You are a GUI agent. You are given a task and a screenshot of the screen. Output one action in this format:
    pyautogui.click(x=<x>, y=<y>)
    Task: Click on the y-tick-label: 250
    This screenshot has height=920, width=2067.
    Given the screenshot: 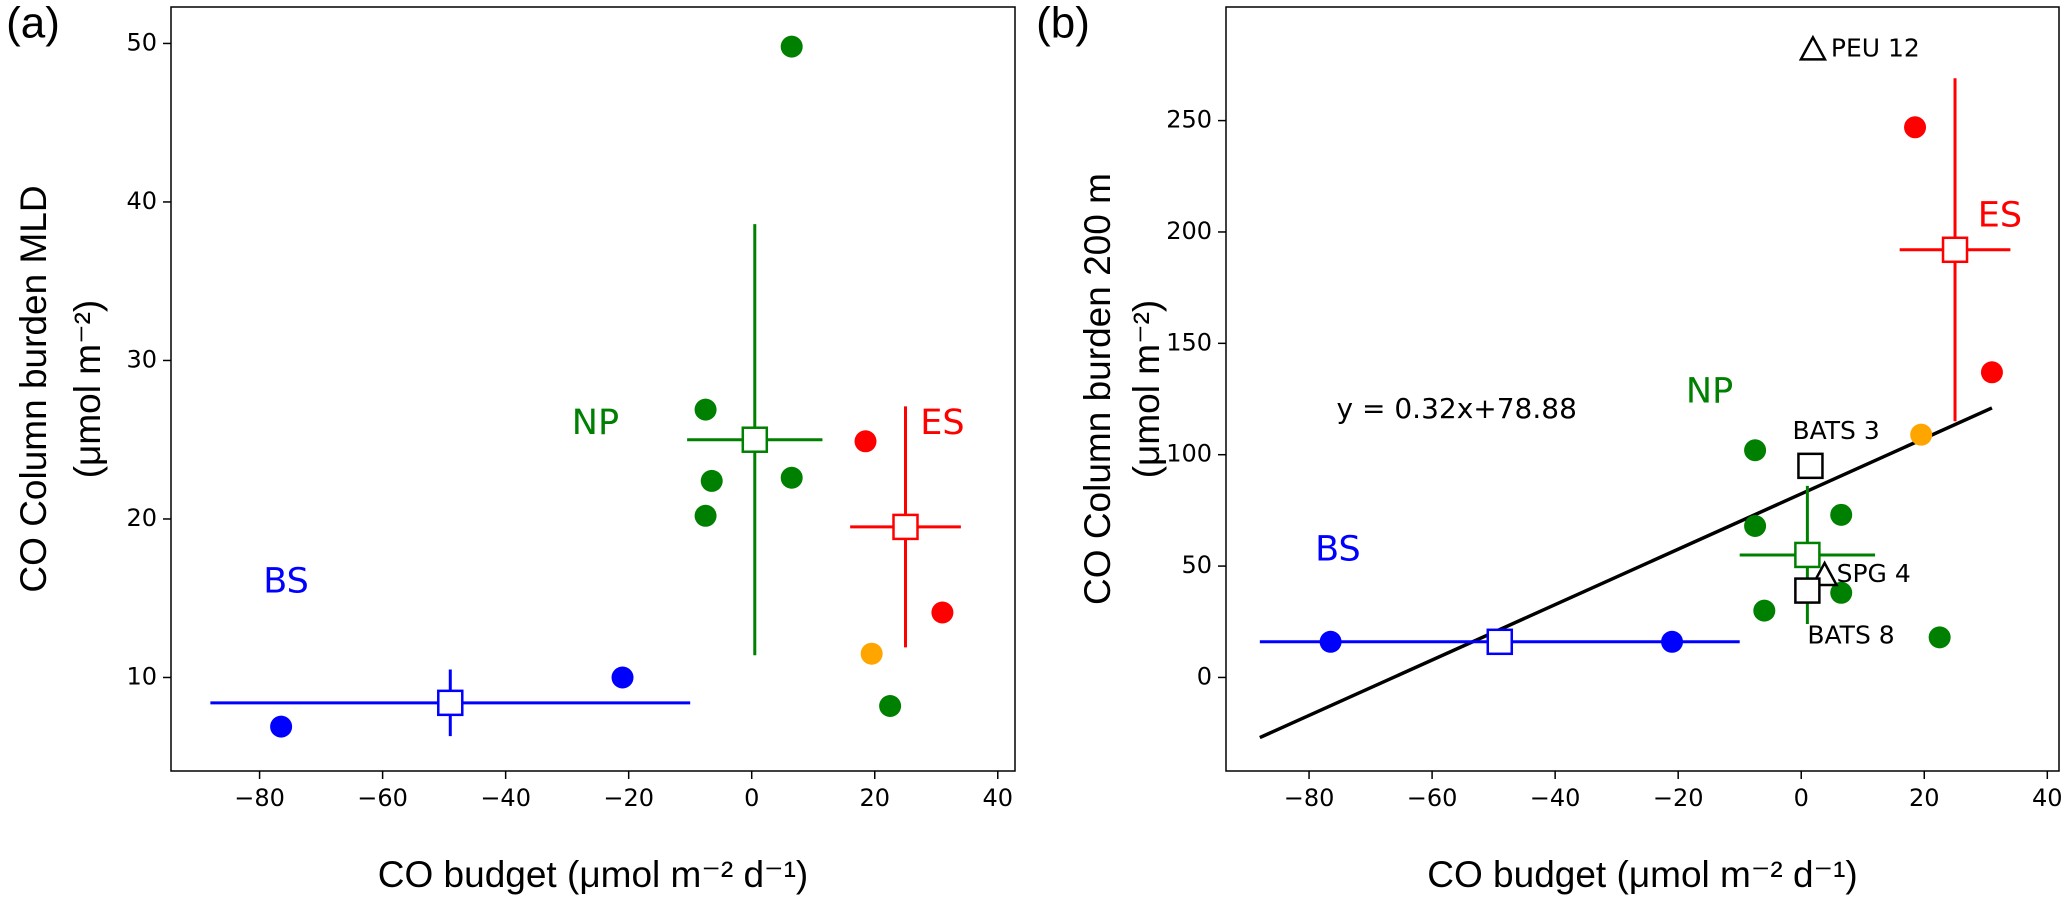 What is the action you would take?
    pyautogui.click(x=1189, y=120)
    